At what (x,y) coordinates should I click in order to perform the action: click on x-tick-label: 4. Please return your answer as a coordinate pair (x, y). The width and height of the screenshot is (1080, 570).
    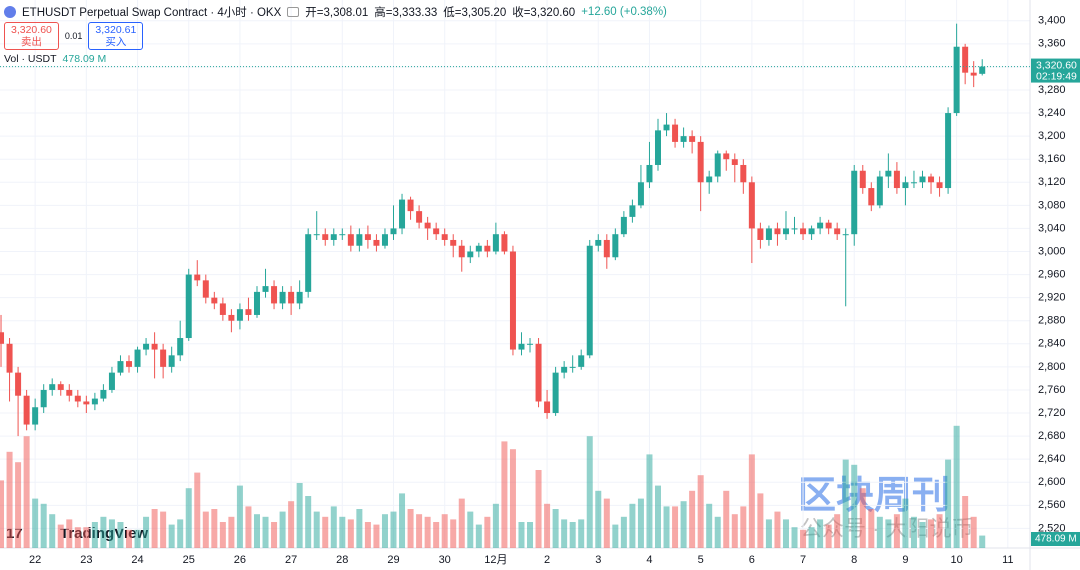
    Looking at the image, I should click on (649, 560).